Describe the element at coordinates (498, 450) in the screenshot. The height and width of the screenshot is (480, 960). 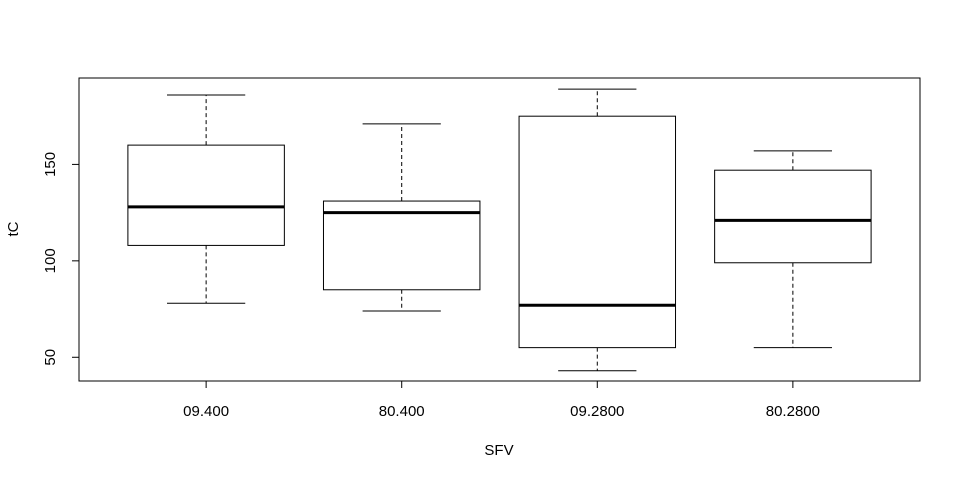
I see `x-axis-label: SFV` at that location.